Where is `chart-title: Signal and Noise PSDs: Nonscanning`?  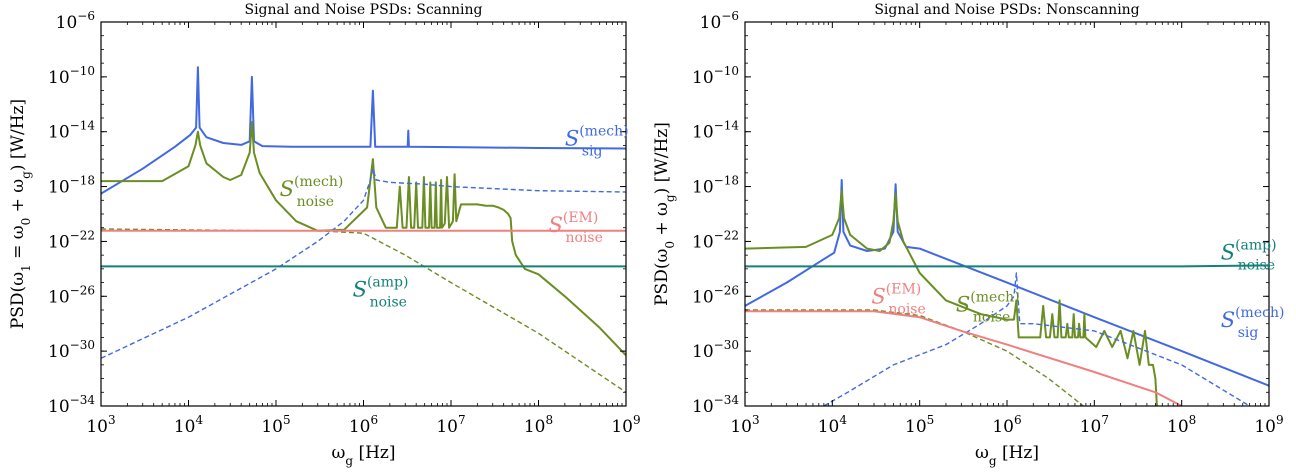
chart-title: Signal and Noise PSDs: Nonscanning is located at coordinates (1006, 10).